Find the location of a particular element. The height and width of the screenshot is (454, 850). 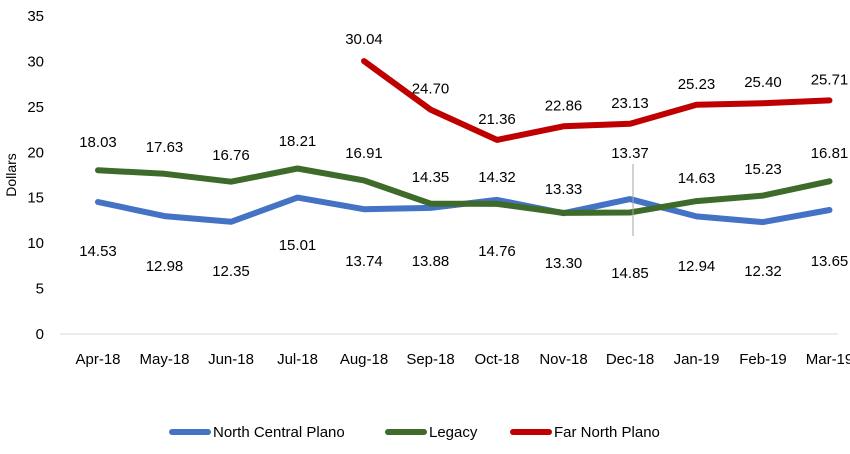

data-label-north-central-plano: 13.30 is located at coordinates (564, 263).